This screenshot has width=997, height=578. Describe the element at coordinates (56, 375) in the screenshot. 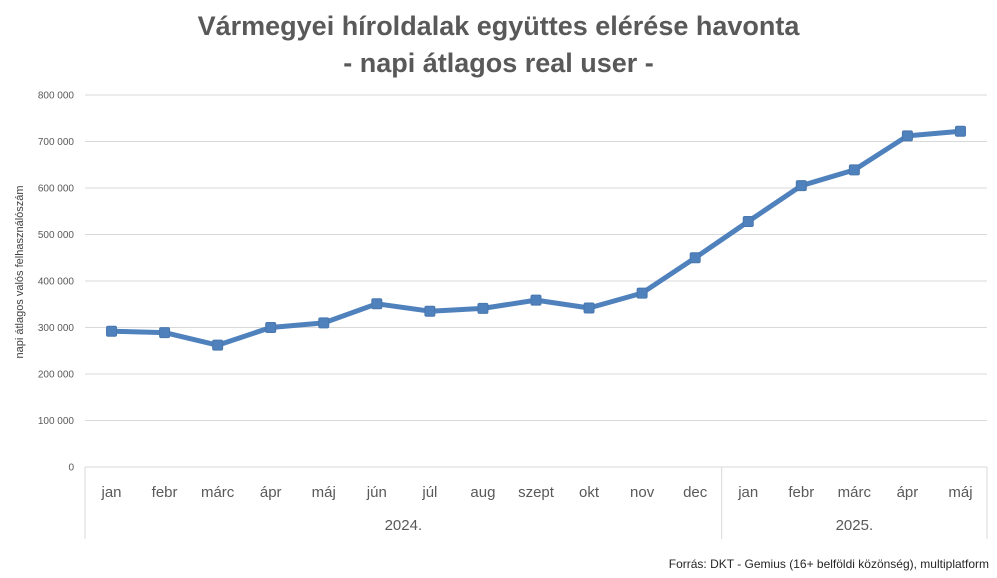

I see `y-tick-label: 200 000` at that location.